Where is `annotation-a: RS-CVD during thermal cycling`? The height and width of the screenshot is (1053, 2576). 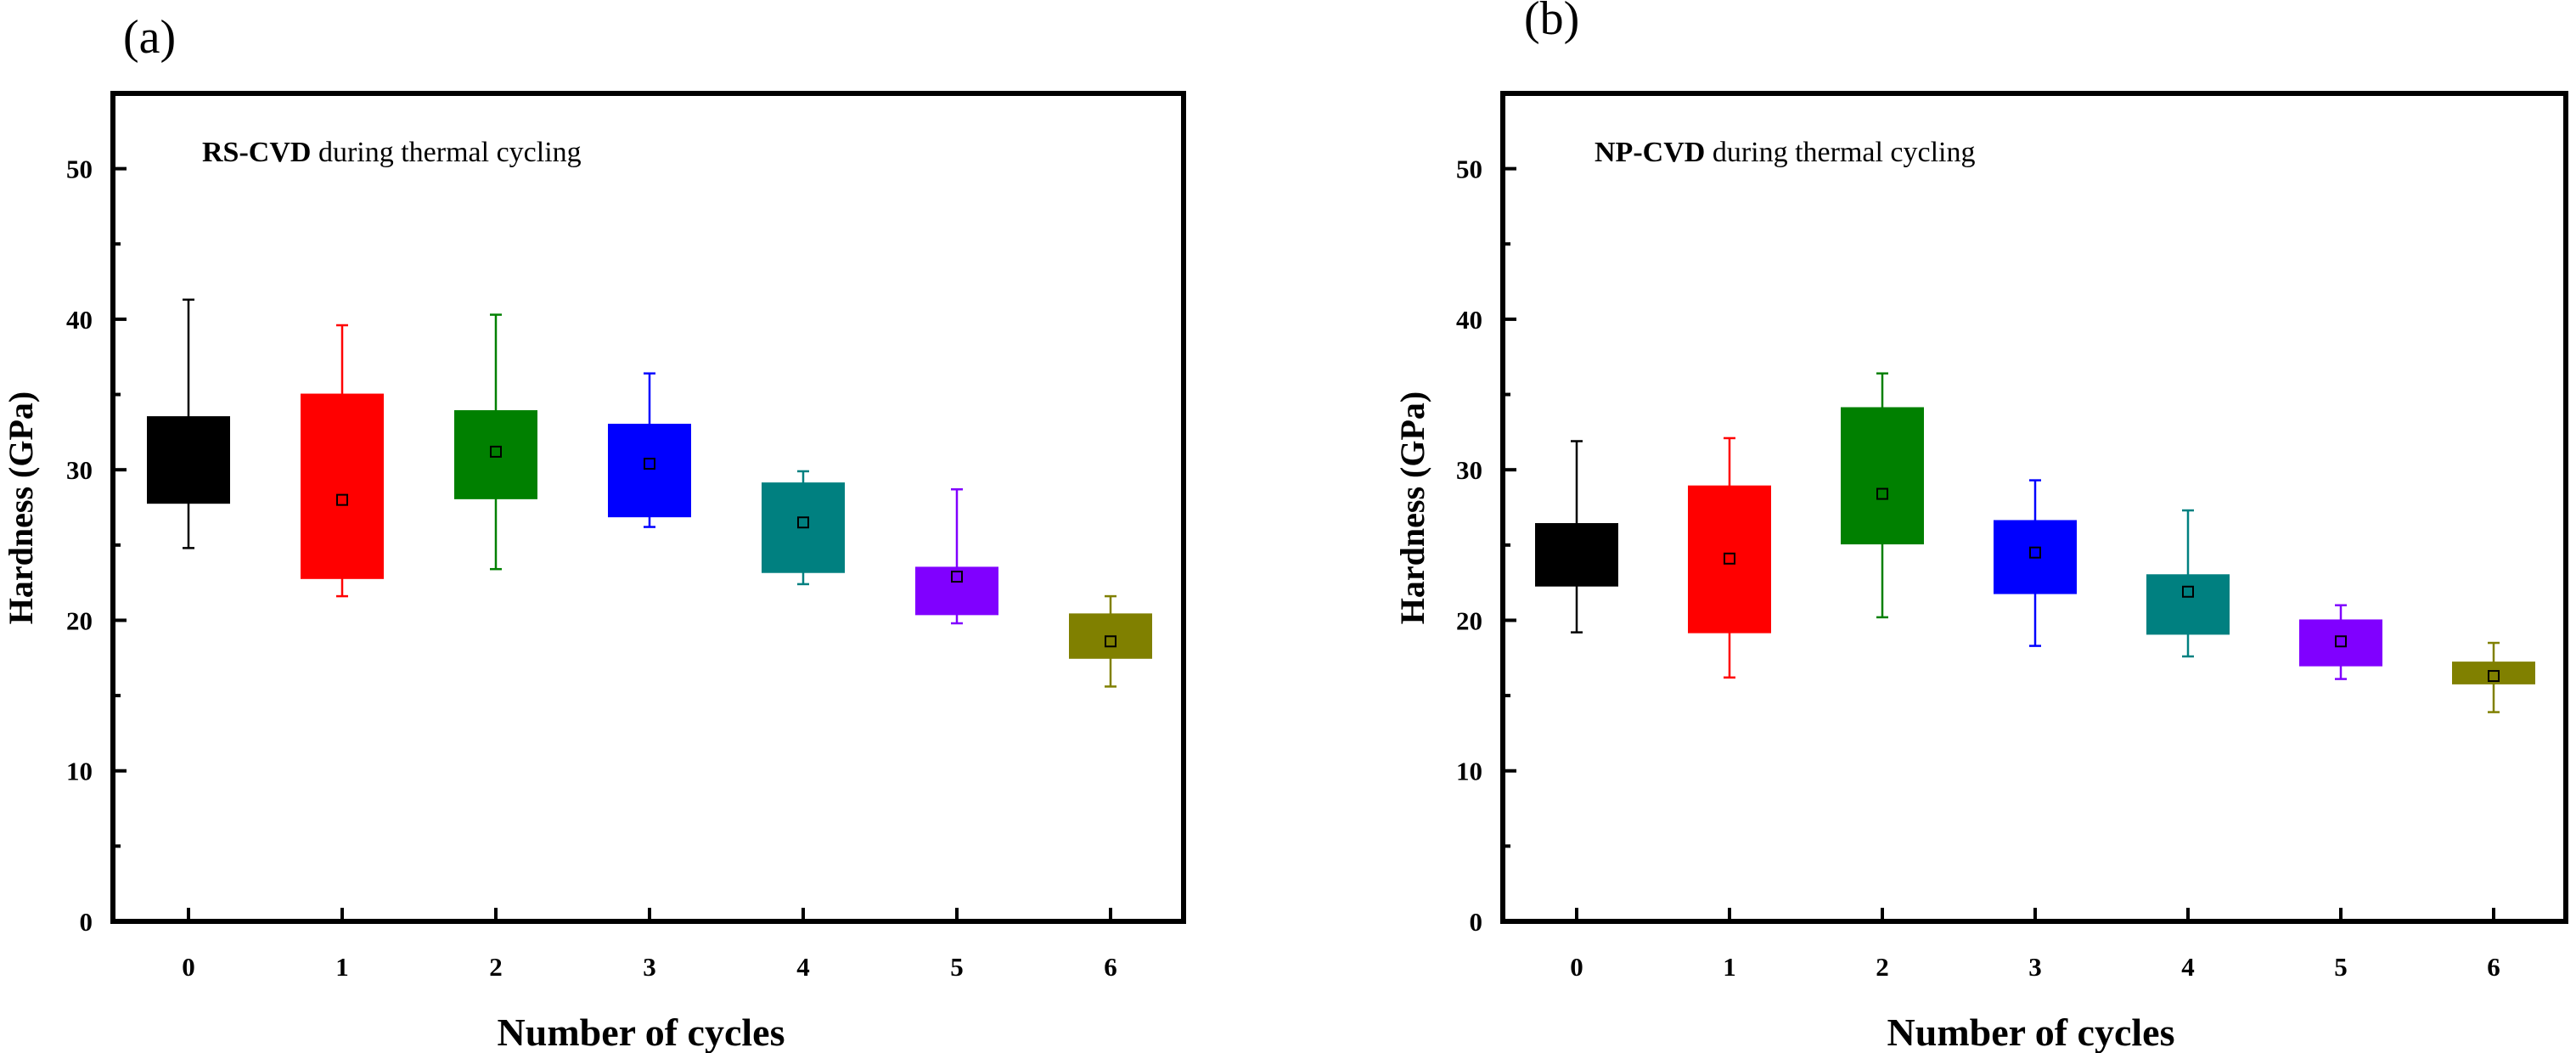
annotation-a: RS-CVD during thermal cycling is located at coordinates (392, 152).